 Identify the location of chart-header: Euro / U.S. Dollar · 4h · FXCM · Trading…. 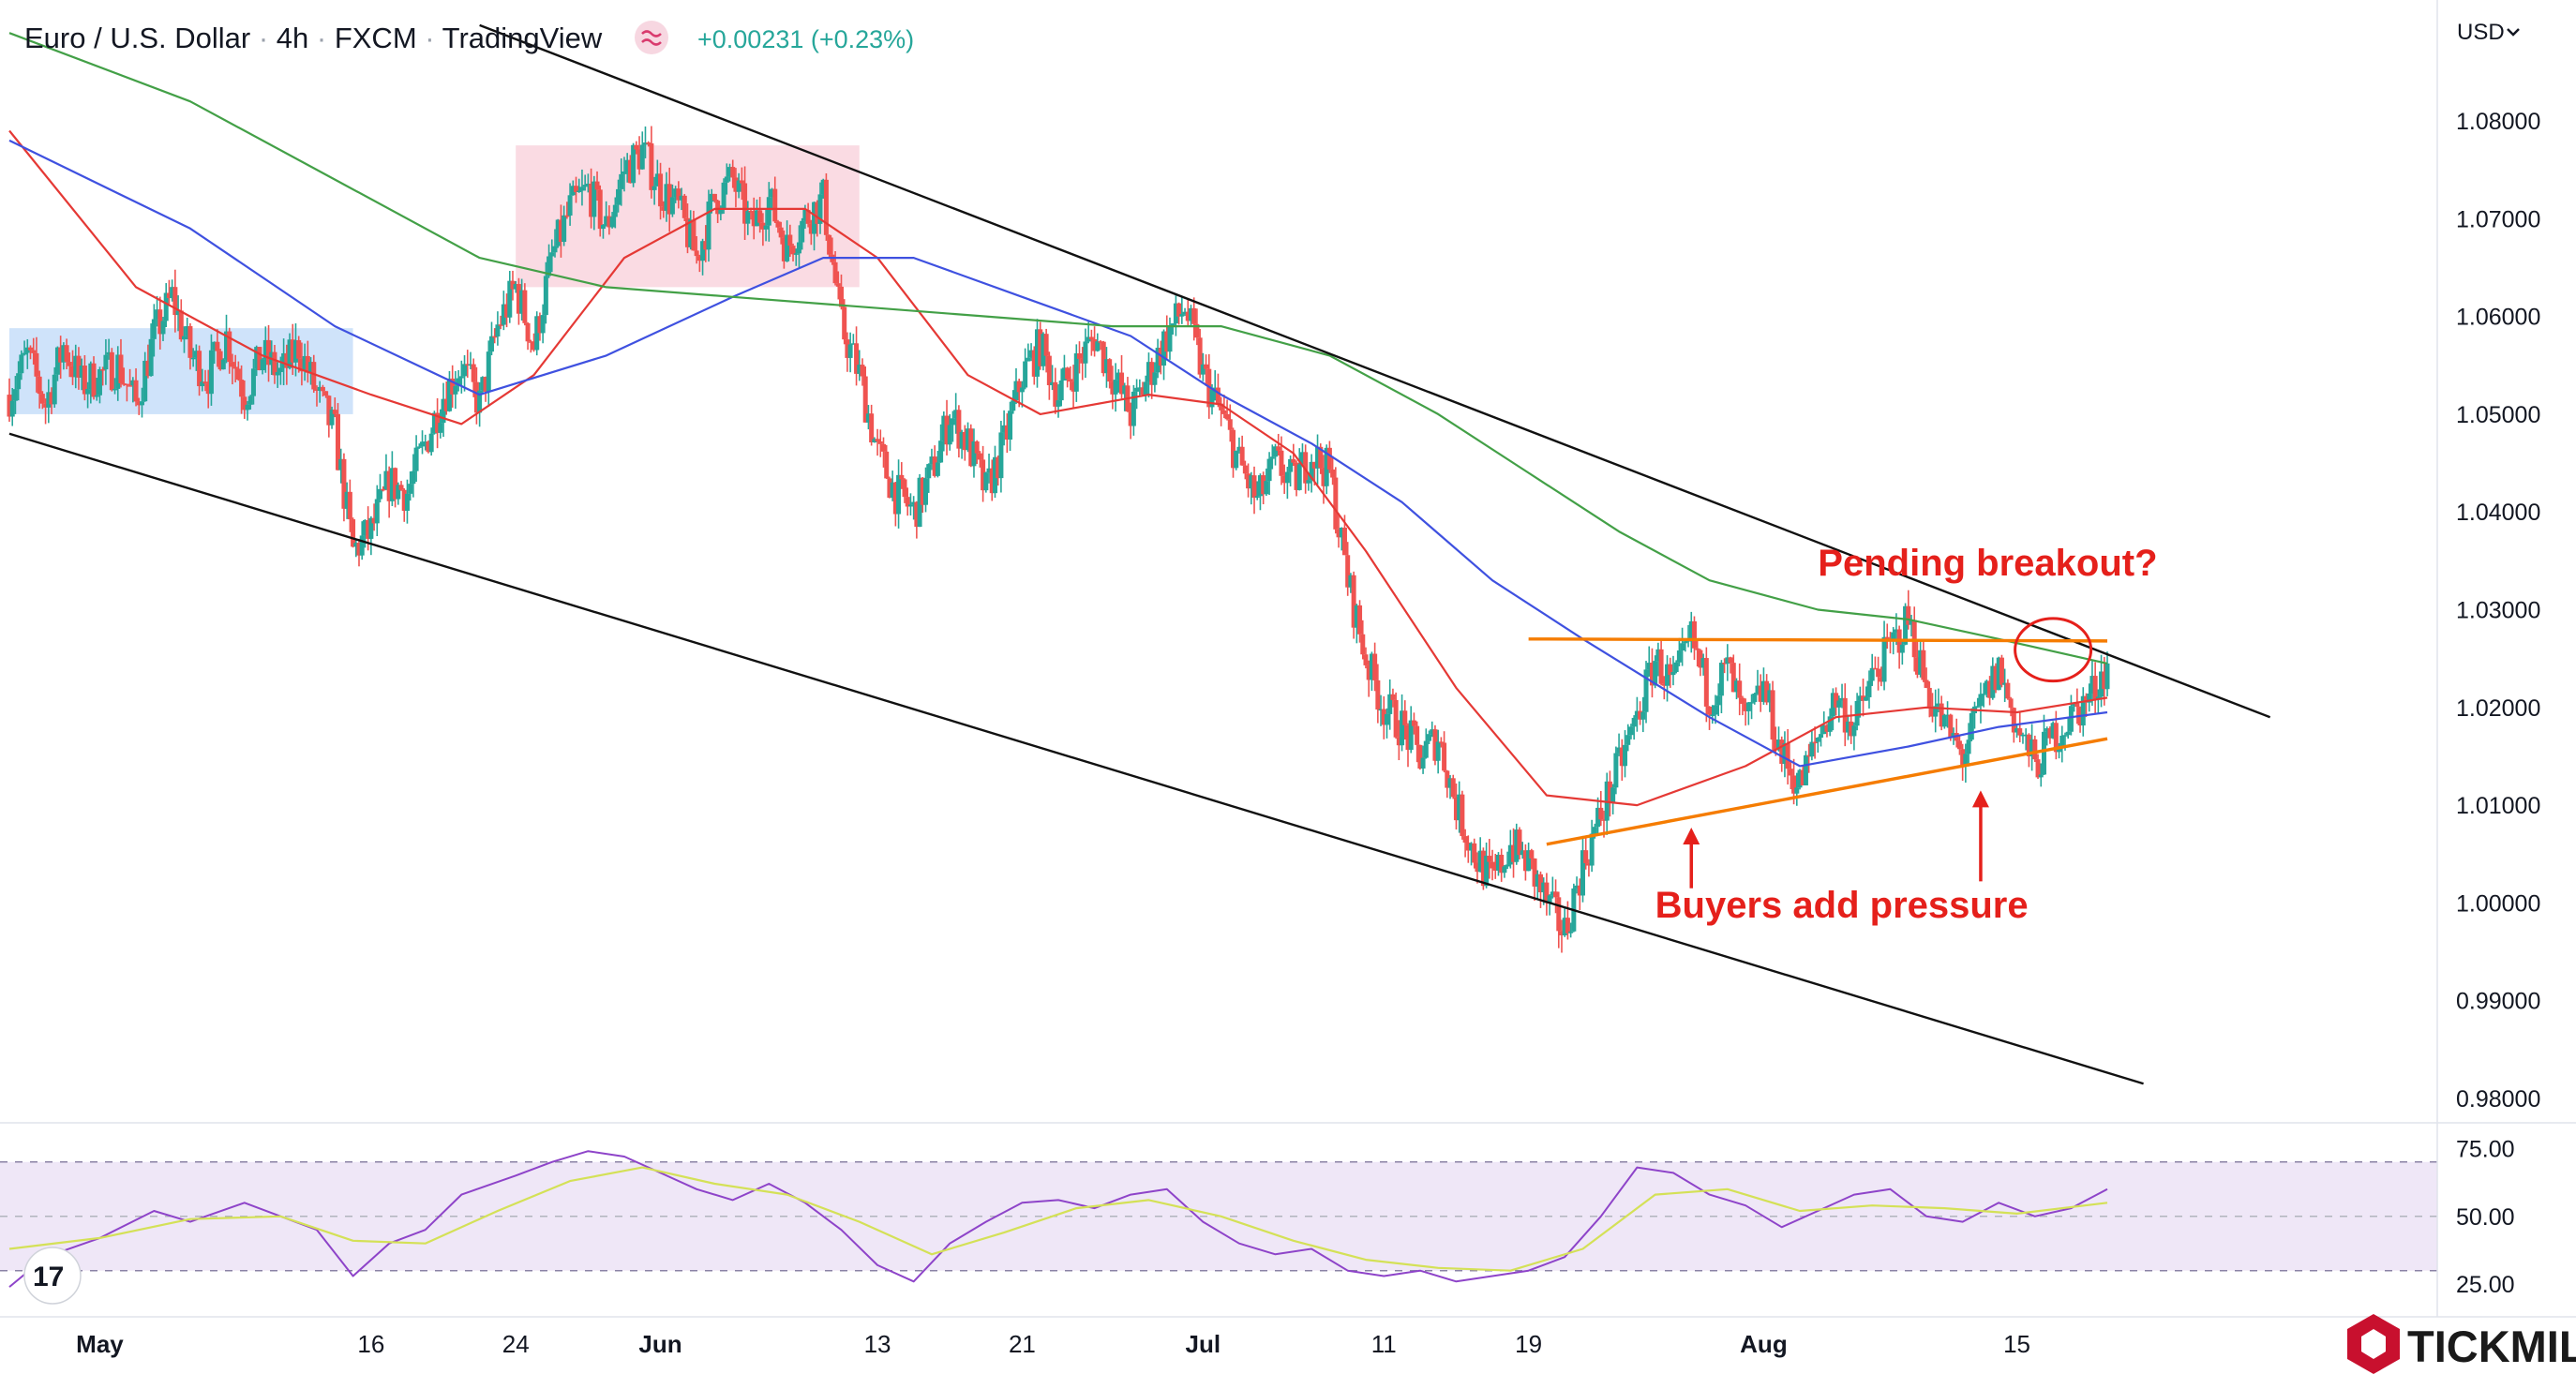
(469, 37).